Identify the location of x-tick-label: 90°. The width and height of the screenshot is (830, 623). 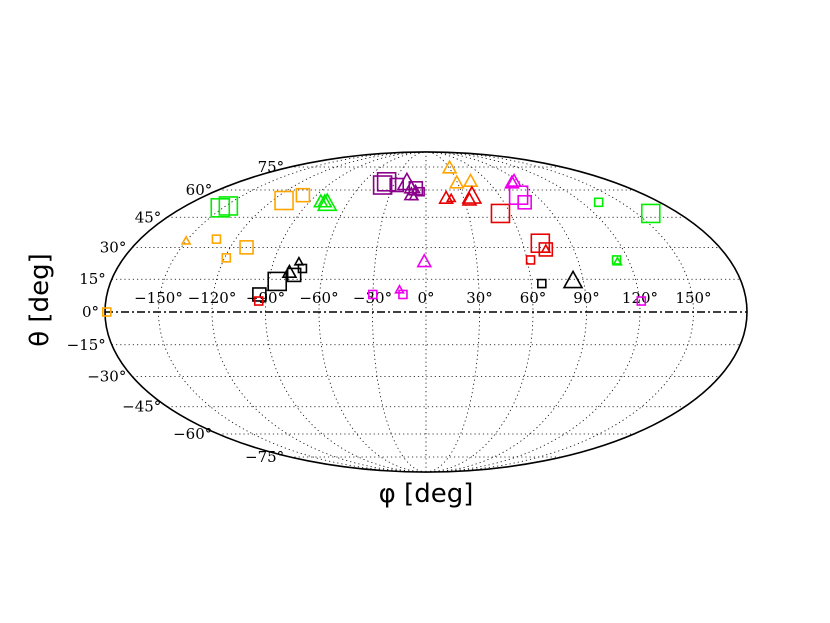
(586, 298).